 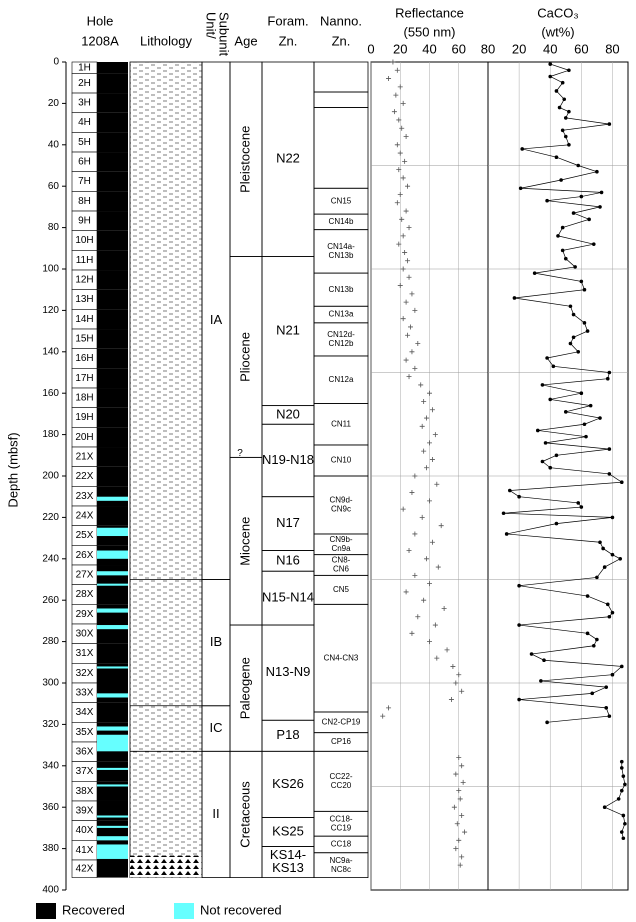 What do you see at coordinates (614, 800) in the screenshot?
I see `caco3-line` at bounding box center [614, 800].